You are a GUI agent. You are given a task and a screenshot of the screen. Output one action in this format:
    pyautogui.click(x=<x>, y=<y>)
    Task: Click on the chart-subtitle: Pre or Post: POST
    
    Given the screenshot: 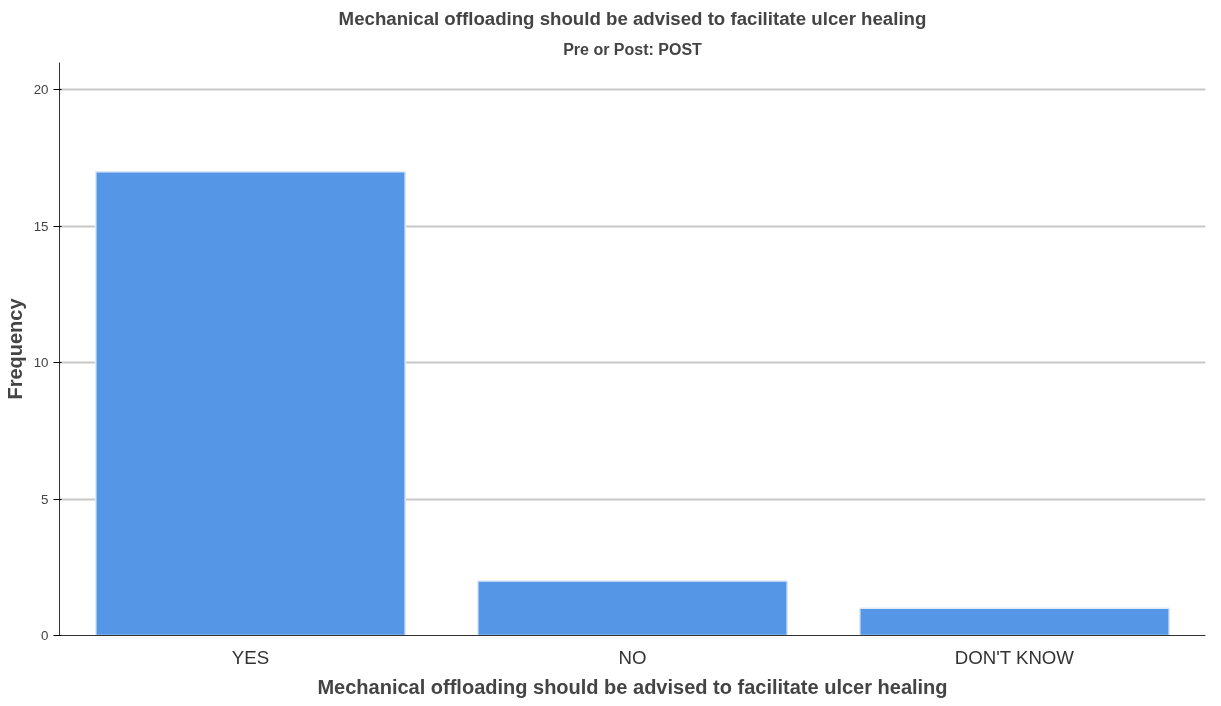 What is the action you would take?
    pyautogui.click(x=633, y=49)
    